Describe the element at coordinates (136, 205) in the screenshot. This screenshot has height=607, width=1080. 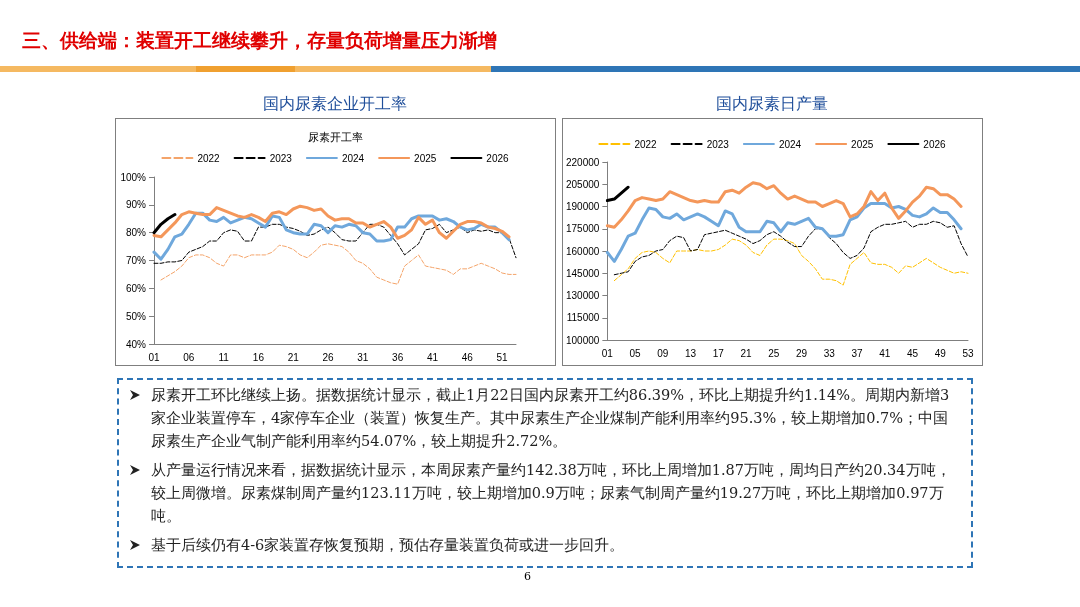
I see `y-tick-label: 90%` at that location.